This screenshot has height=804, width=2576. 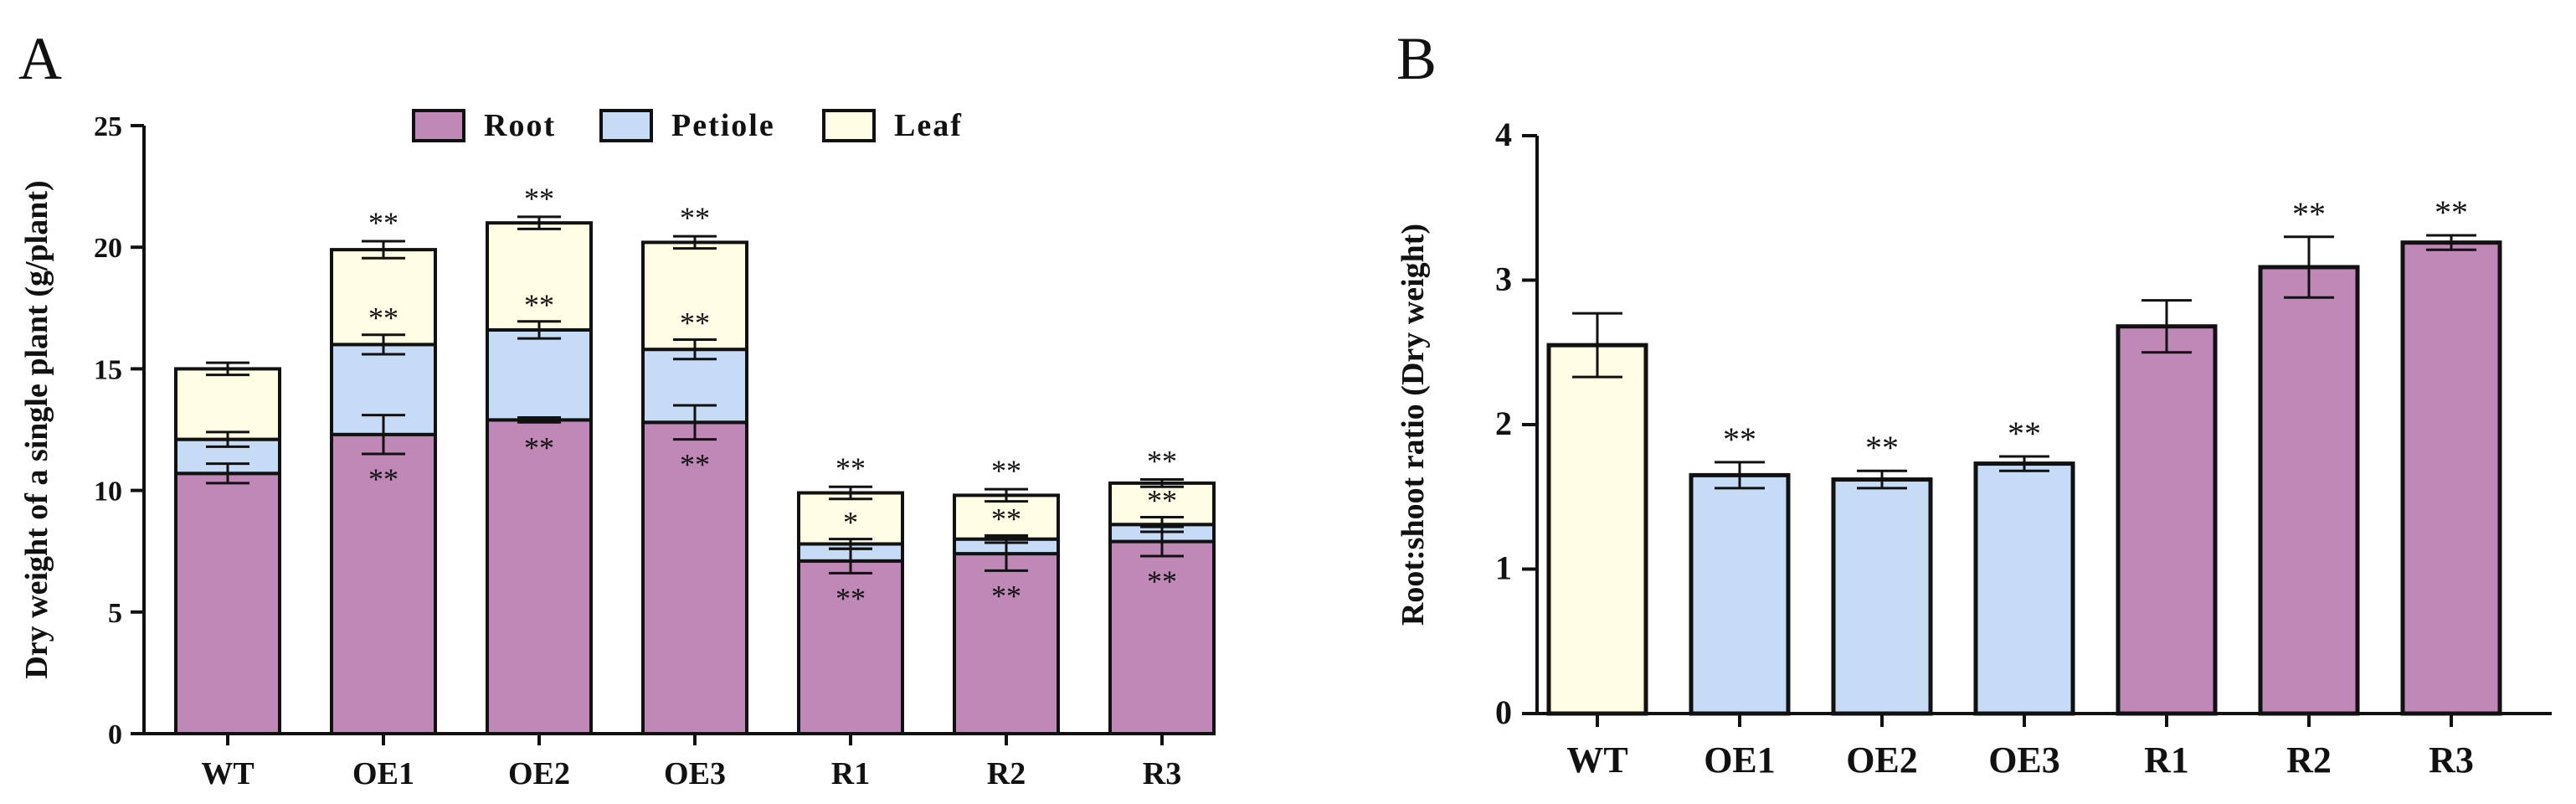 What do you see at coordinates (2309, 490) in the screenshot?
I see `chart-b-bar-r2` at bounding box center [2309, 490].